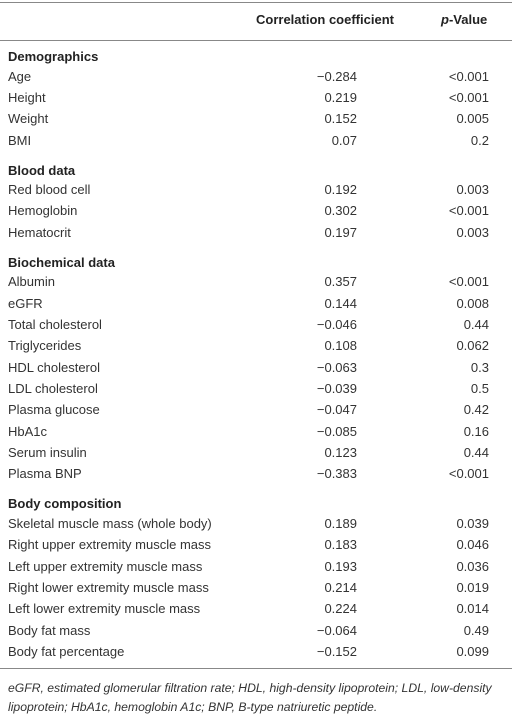 Image resolution: width=512 pixels, height=717 pixels. Describe the element at coordinates (25, 303) in the screenshot. I see `row-label: eGFR` at that location.